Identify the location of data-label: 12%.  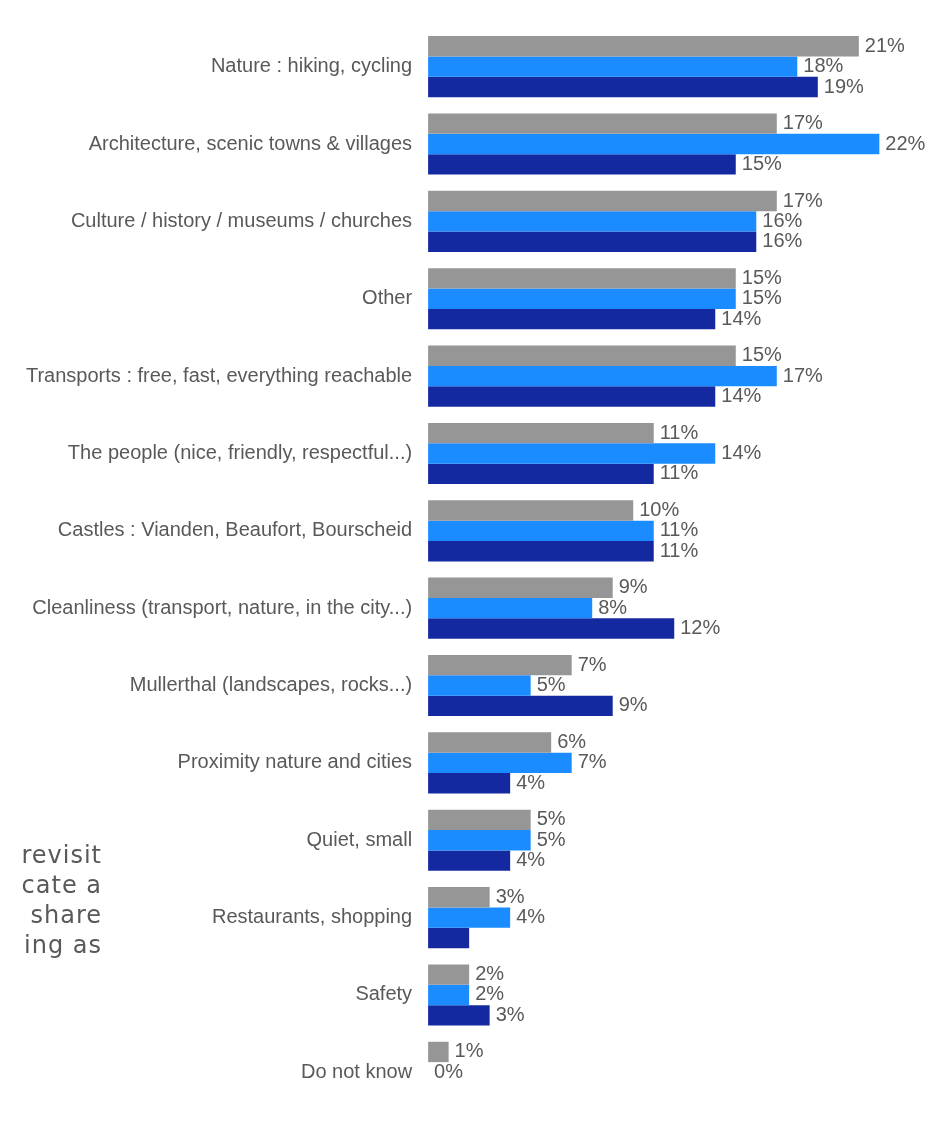
(700, 627).